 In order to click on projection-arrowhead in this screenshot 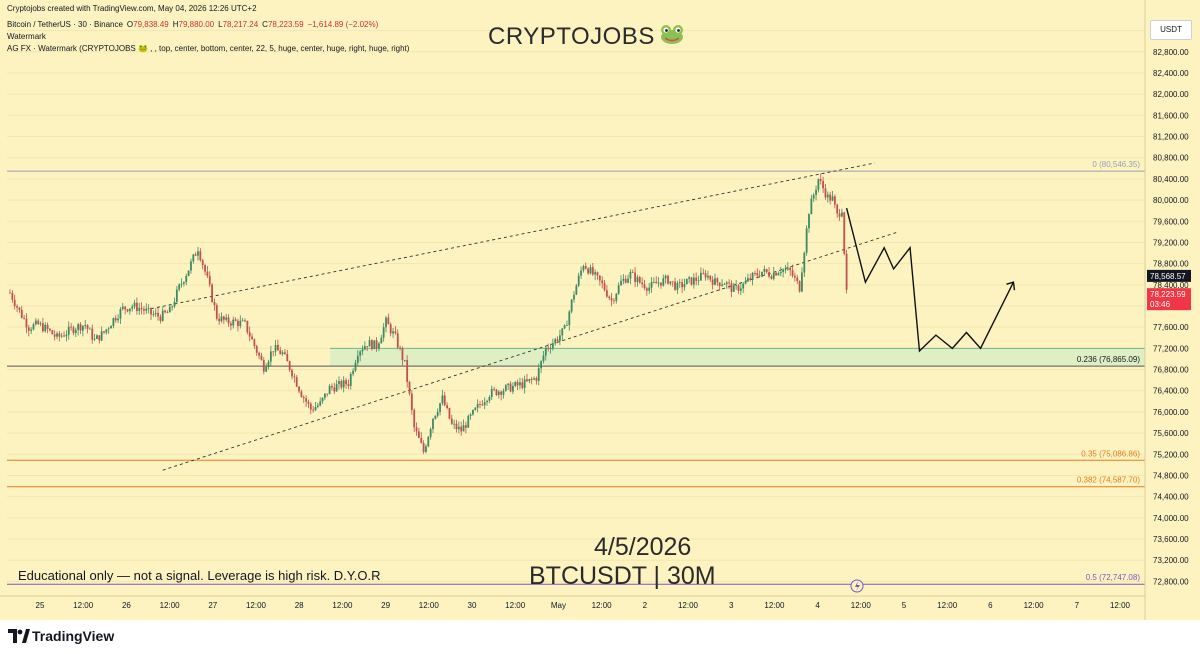, I will do `click(1011, 286)`.